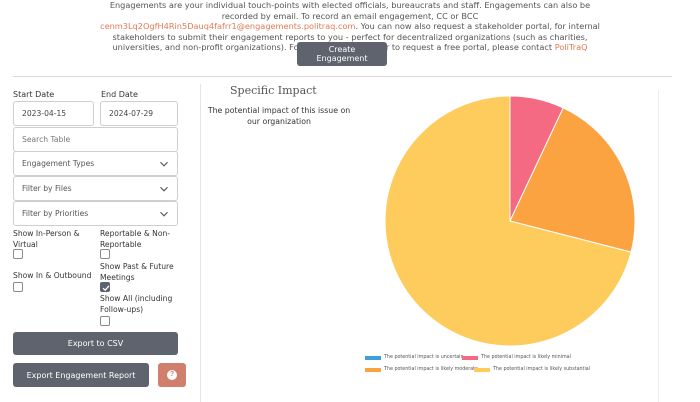  What do you see at coordinates (34, 94) in the screenshot?
I see `start-date-label: Start Date` at bounding box center [34, 94].